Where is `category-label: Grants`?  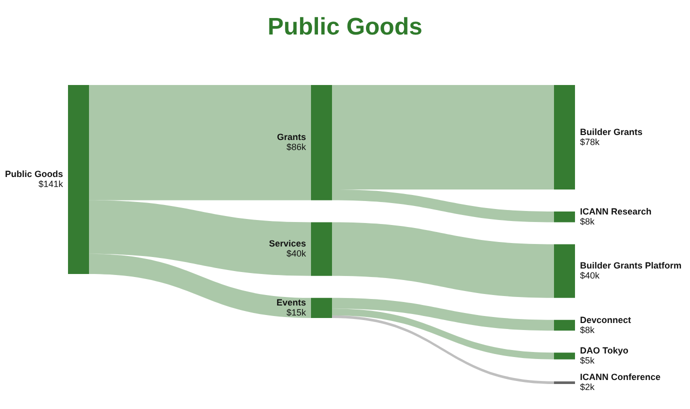 category-label: Grants is located at coordinates (291, 137).